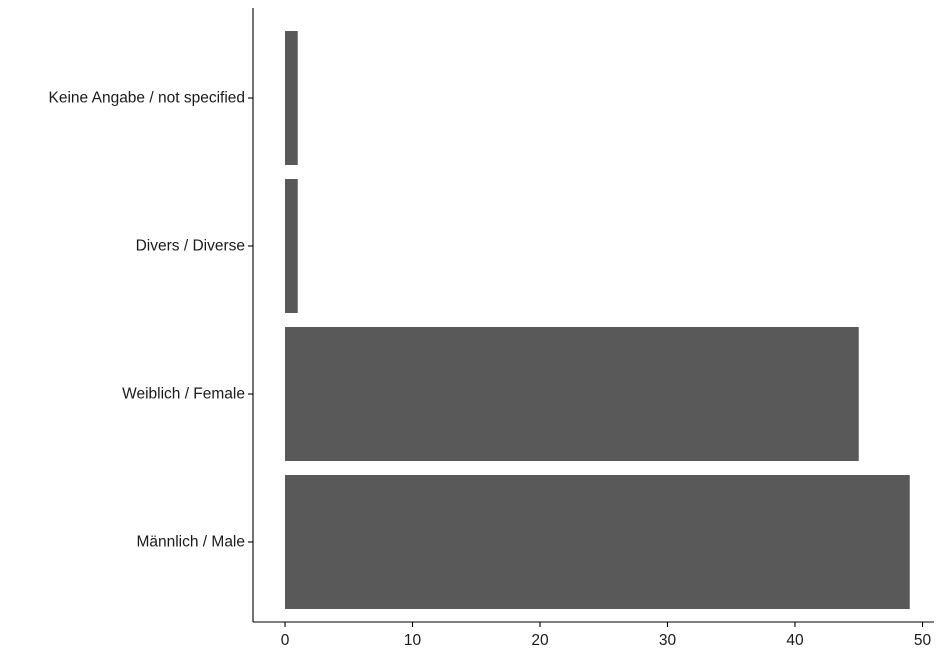  I want to click on y-tick-label-female: Weiblich / Female, so click(183, 394).